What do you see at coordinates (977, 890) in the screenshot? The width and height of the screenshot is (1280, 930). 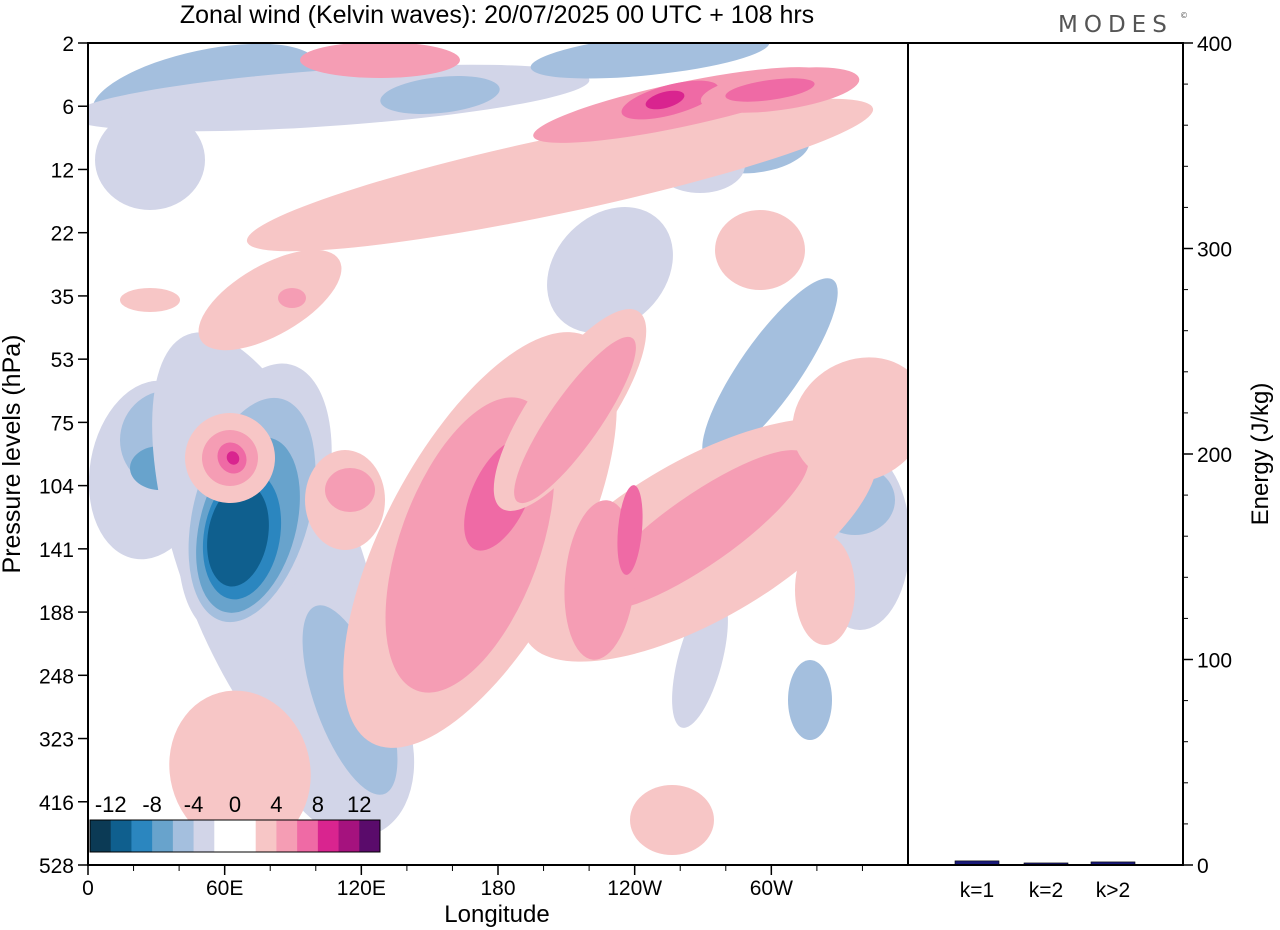 I see `energy-category-label: k=1` at bounding box center [977, 890].